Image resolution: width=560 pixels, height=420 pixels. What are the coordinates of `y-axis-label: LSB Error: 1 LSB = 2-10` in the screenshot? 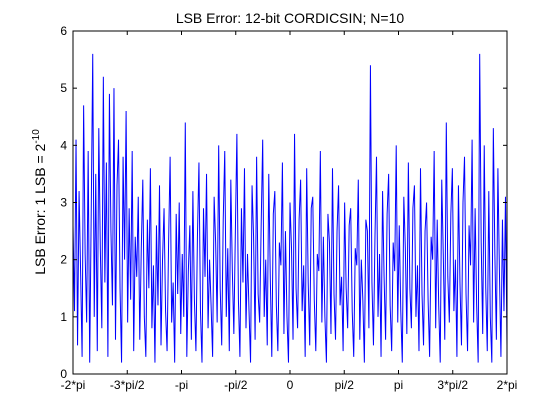 It's located at (39, 202).